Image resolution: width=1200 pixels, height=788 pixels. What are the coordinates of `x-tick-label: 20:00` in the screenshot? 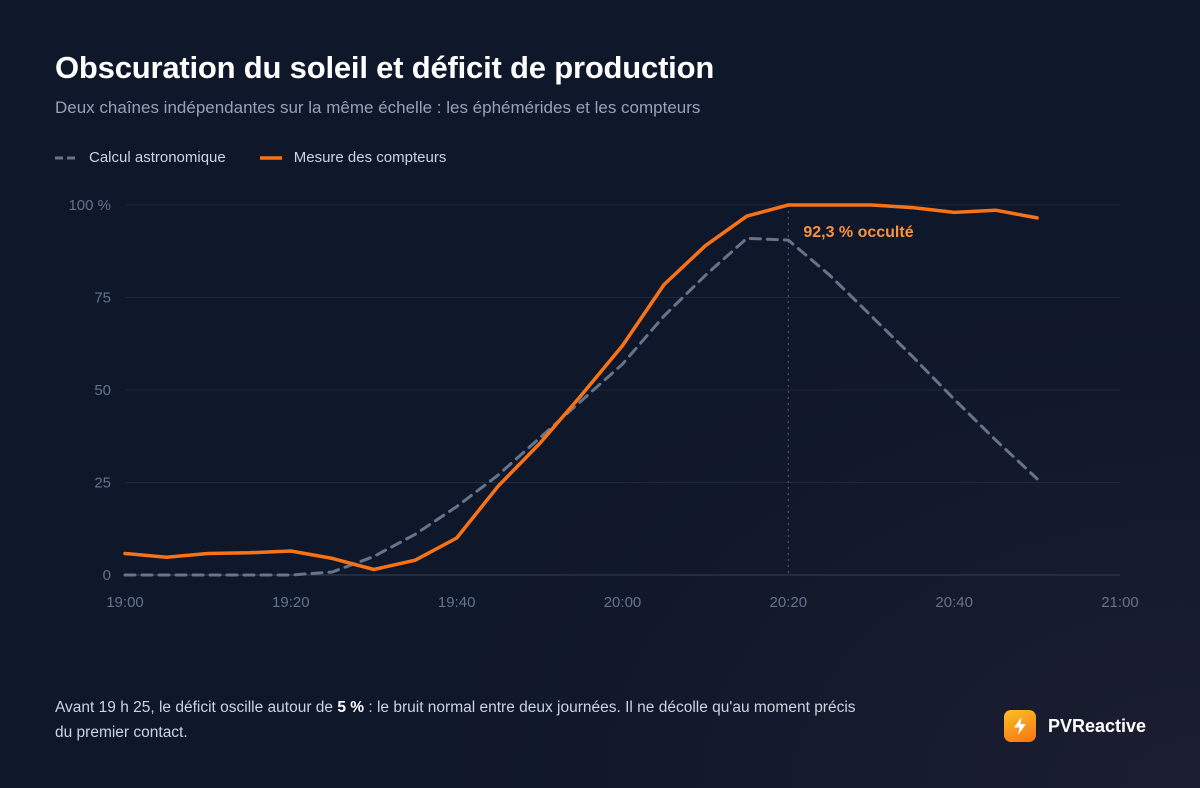 It's located at (623, 602).